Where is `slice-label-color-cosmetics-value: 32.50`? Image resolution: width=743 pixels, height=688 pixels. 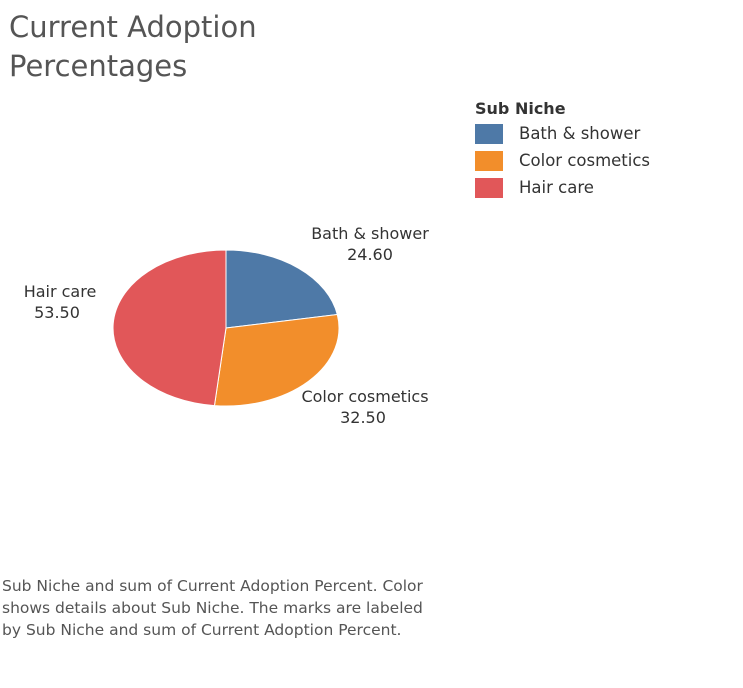
slice-label-color-cosmetics-value: 32.50 is located at coordinates (363, 417).